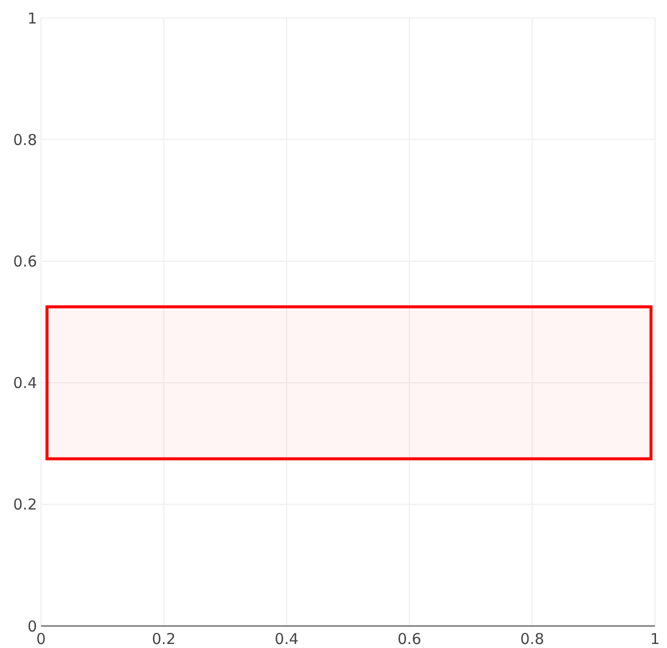 The height and width of the screenshot is (648, 667). I want to click on x-tick-label: 0.4, so click(286, 639).